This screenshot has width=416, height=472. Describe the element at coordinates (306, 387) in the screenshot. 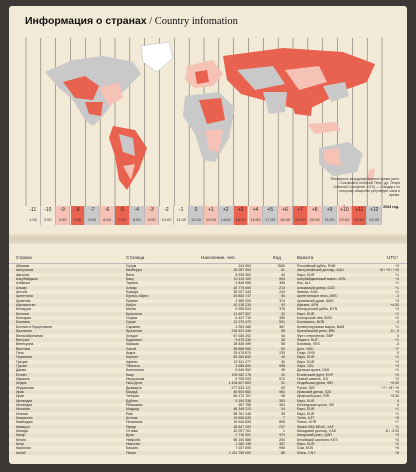

I see `cell-currency: Рупия, IDR` at that location.